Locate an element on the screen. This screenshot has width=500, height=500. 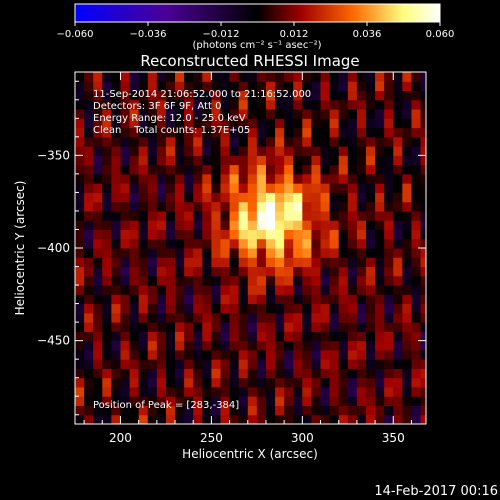
y-axis-title: Heliocentric Y (arcsec) is located at coordinates (20, 248).